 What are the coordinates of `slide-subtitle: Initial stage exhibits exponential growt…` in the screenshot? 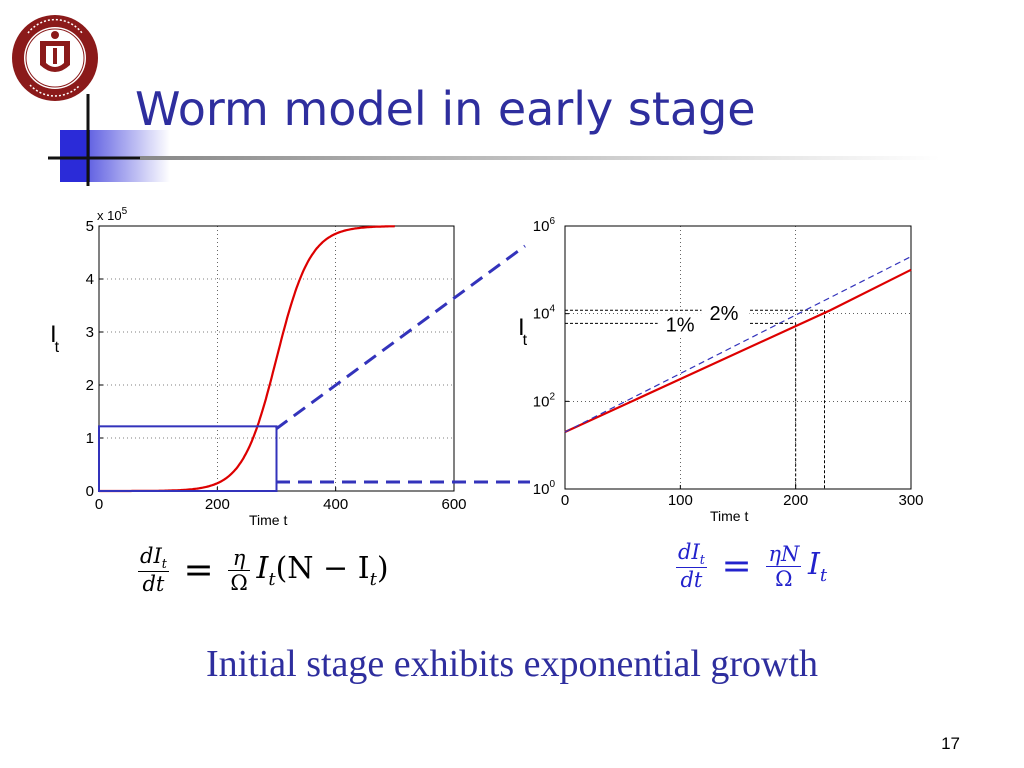 It's located at (512, 664).